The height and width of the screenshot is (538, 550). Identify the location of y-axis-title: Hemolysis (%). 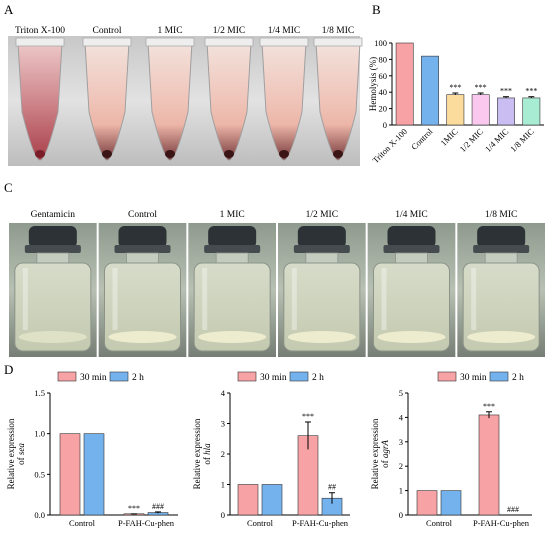
(373, 84).